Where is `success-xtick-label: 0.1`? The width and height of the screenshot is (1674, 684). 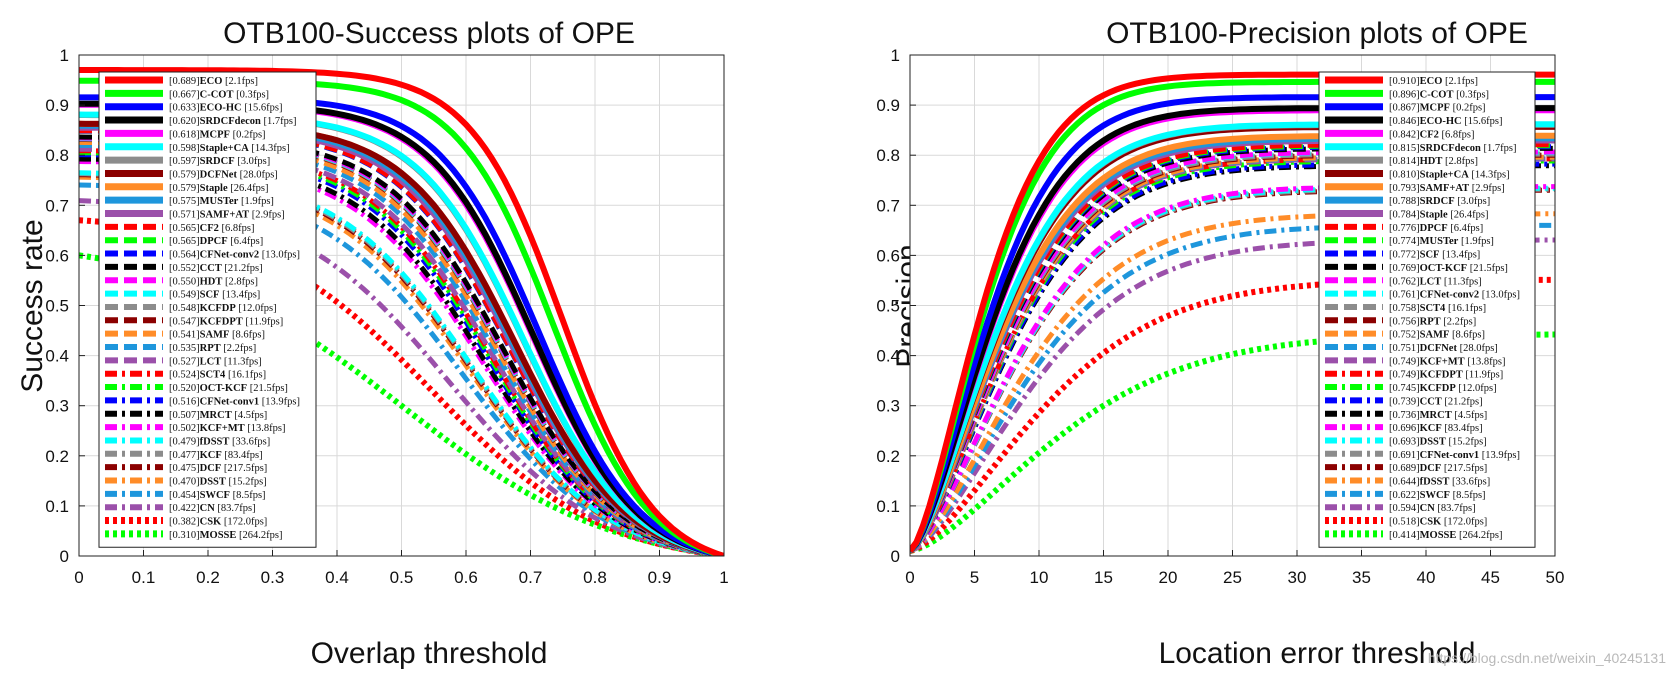
success-xtick-label: 0.1 is located at coordinates (144, 577).